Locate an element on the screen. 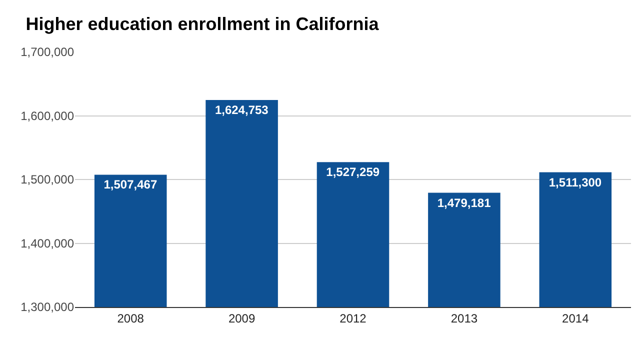 Image resolution: width=643 pixels, height=342 pixels. chart-title: Higher education enrollment in California is located at coordinates (203, 24).